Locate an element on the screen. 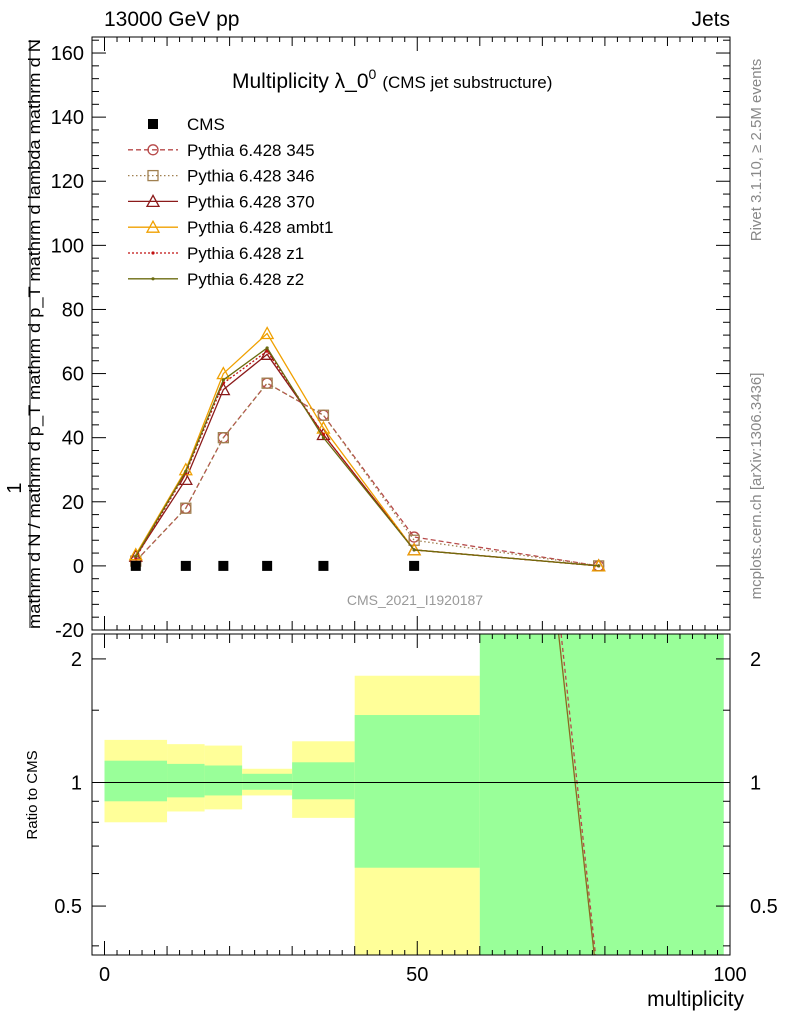 The height and width of the screenshot is (1024, 786). mcplots-credit: mcplots.cern.ch [arXiv:1306.3436] is located at coordinates (756, 486).